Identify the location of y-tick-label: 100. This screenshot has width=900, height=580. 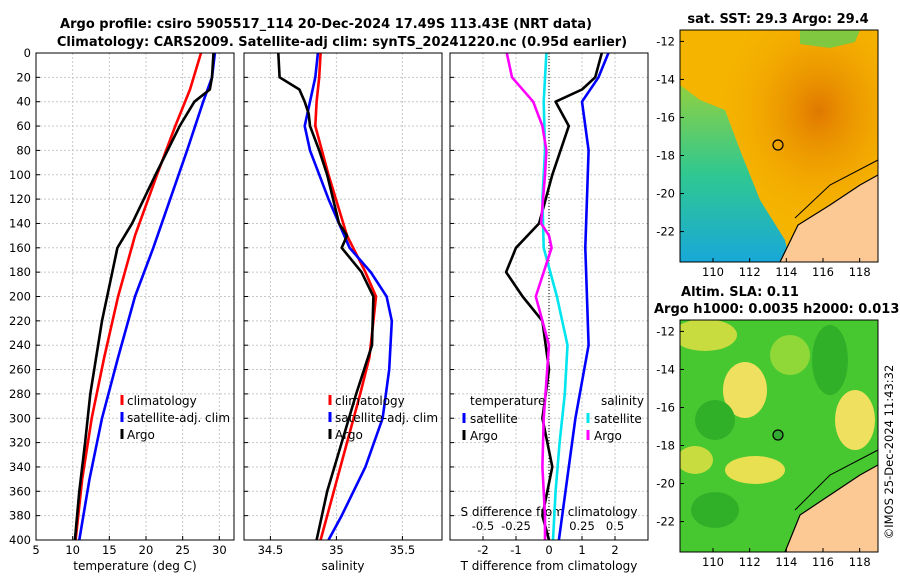
(20, 175).